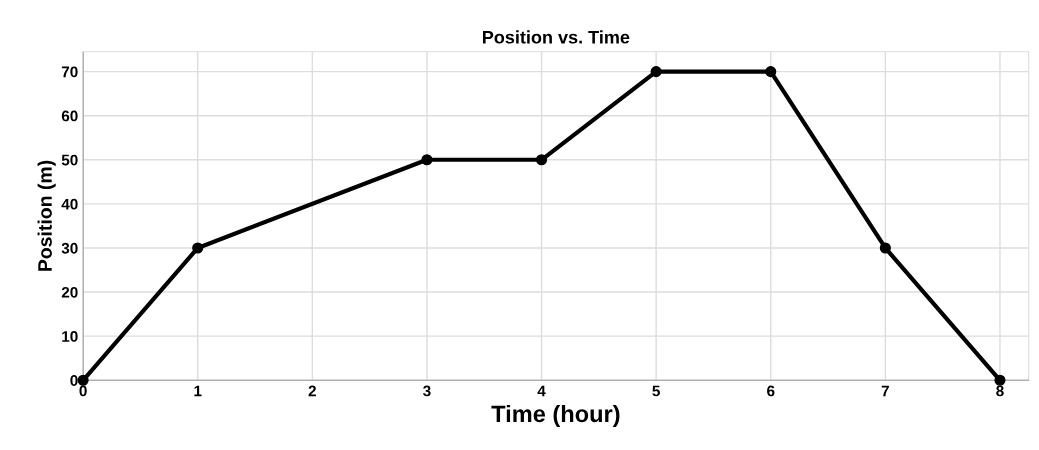  I want to click on y-tick-label: 30, so click(69, 248).